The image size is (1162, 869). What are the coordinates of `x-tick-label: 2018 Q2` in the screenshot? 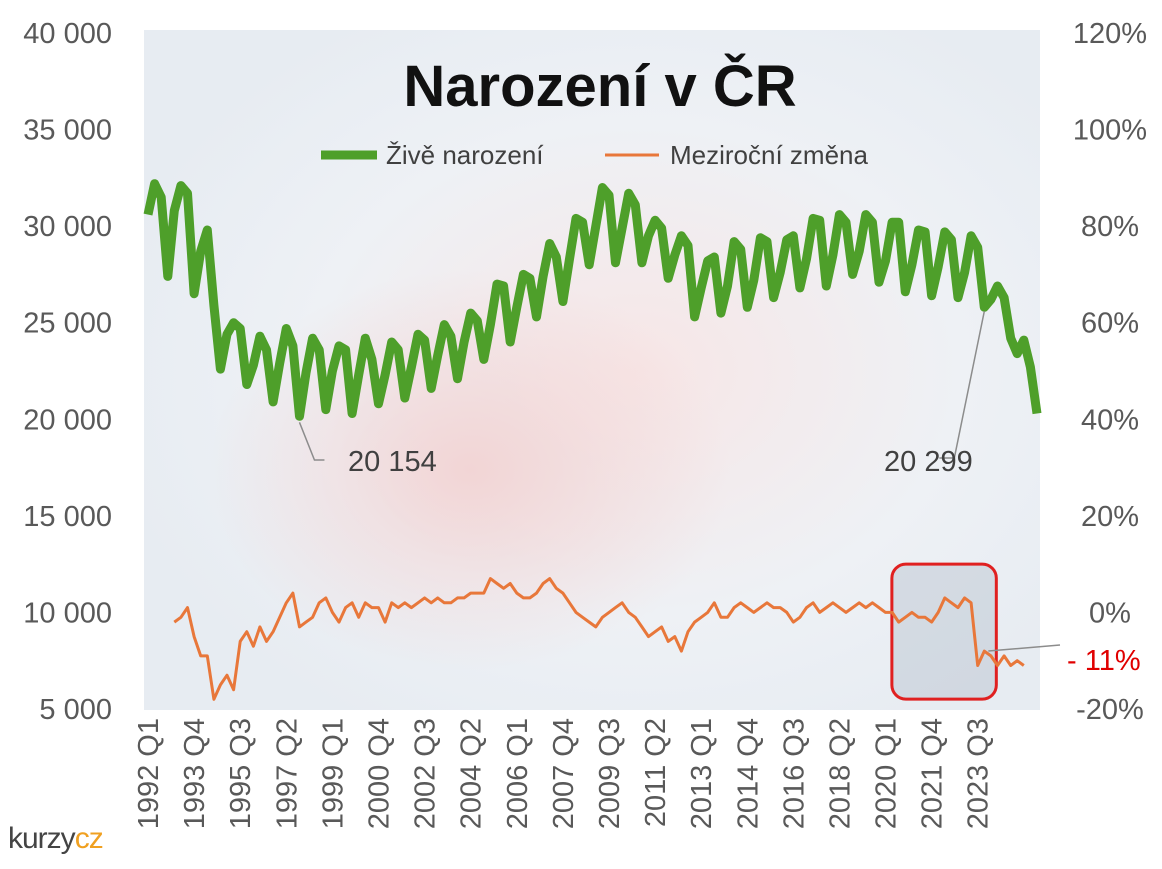 It's located at (840, 773).